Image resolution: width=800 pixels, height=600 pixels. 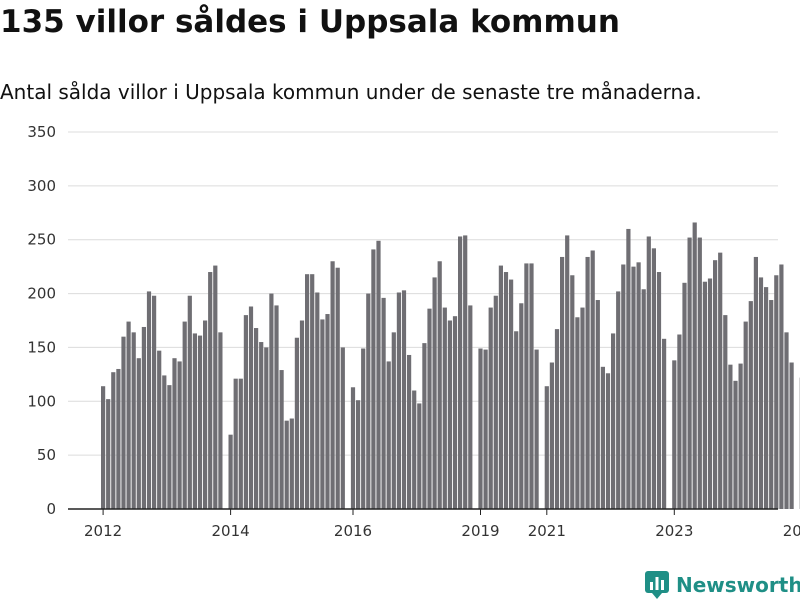 What do you see at coordinates (722, 585) in the screenshot?
I see `newsworthy-logo: Newsworthy` at bounding box center [722, 585].